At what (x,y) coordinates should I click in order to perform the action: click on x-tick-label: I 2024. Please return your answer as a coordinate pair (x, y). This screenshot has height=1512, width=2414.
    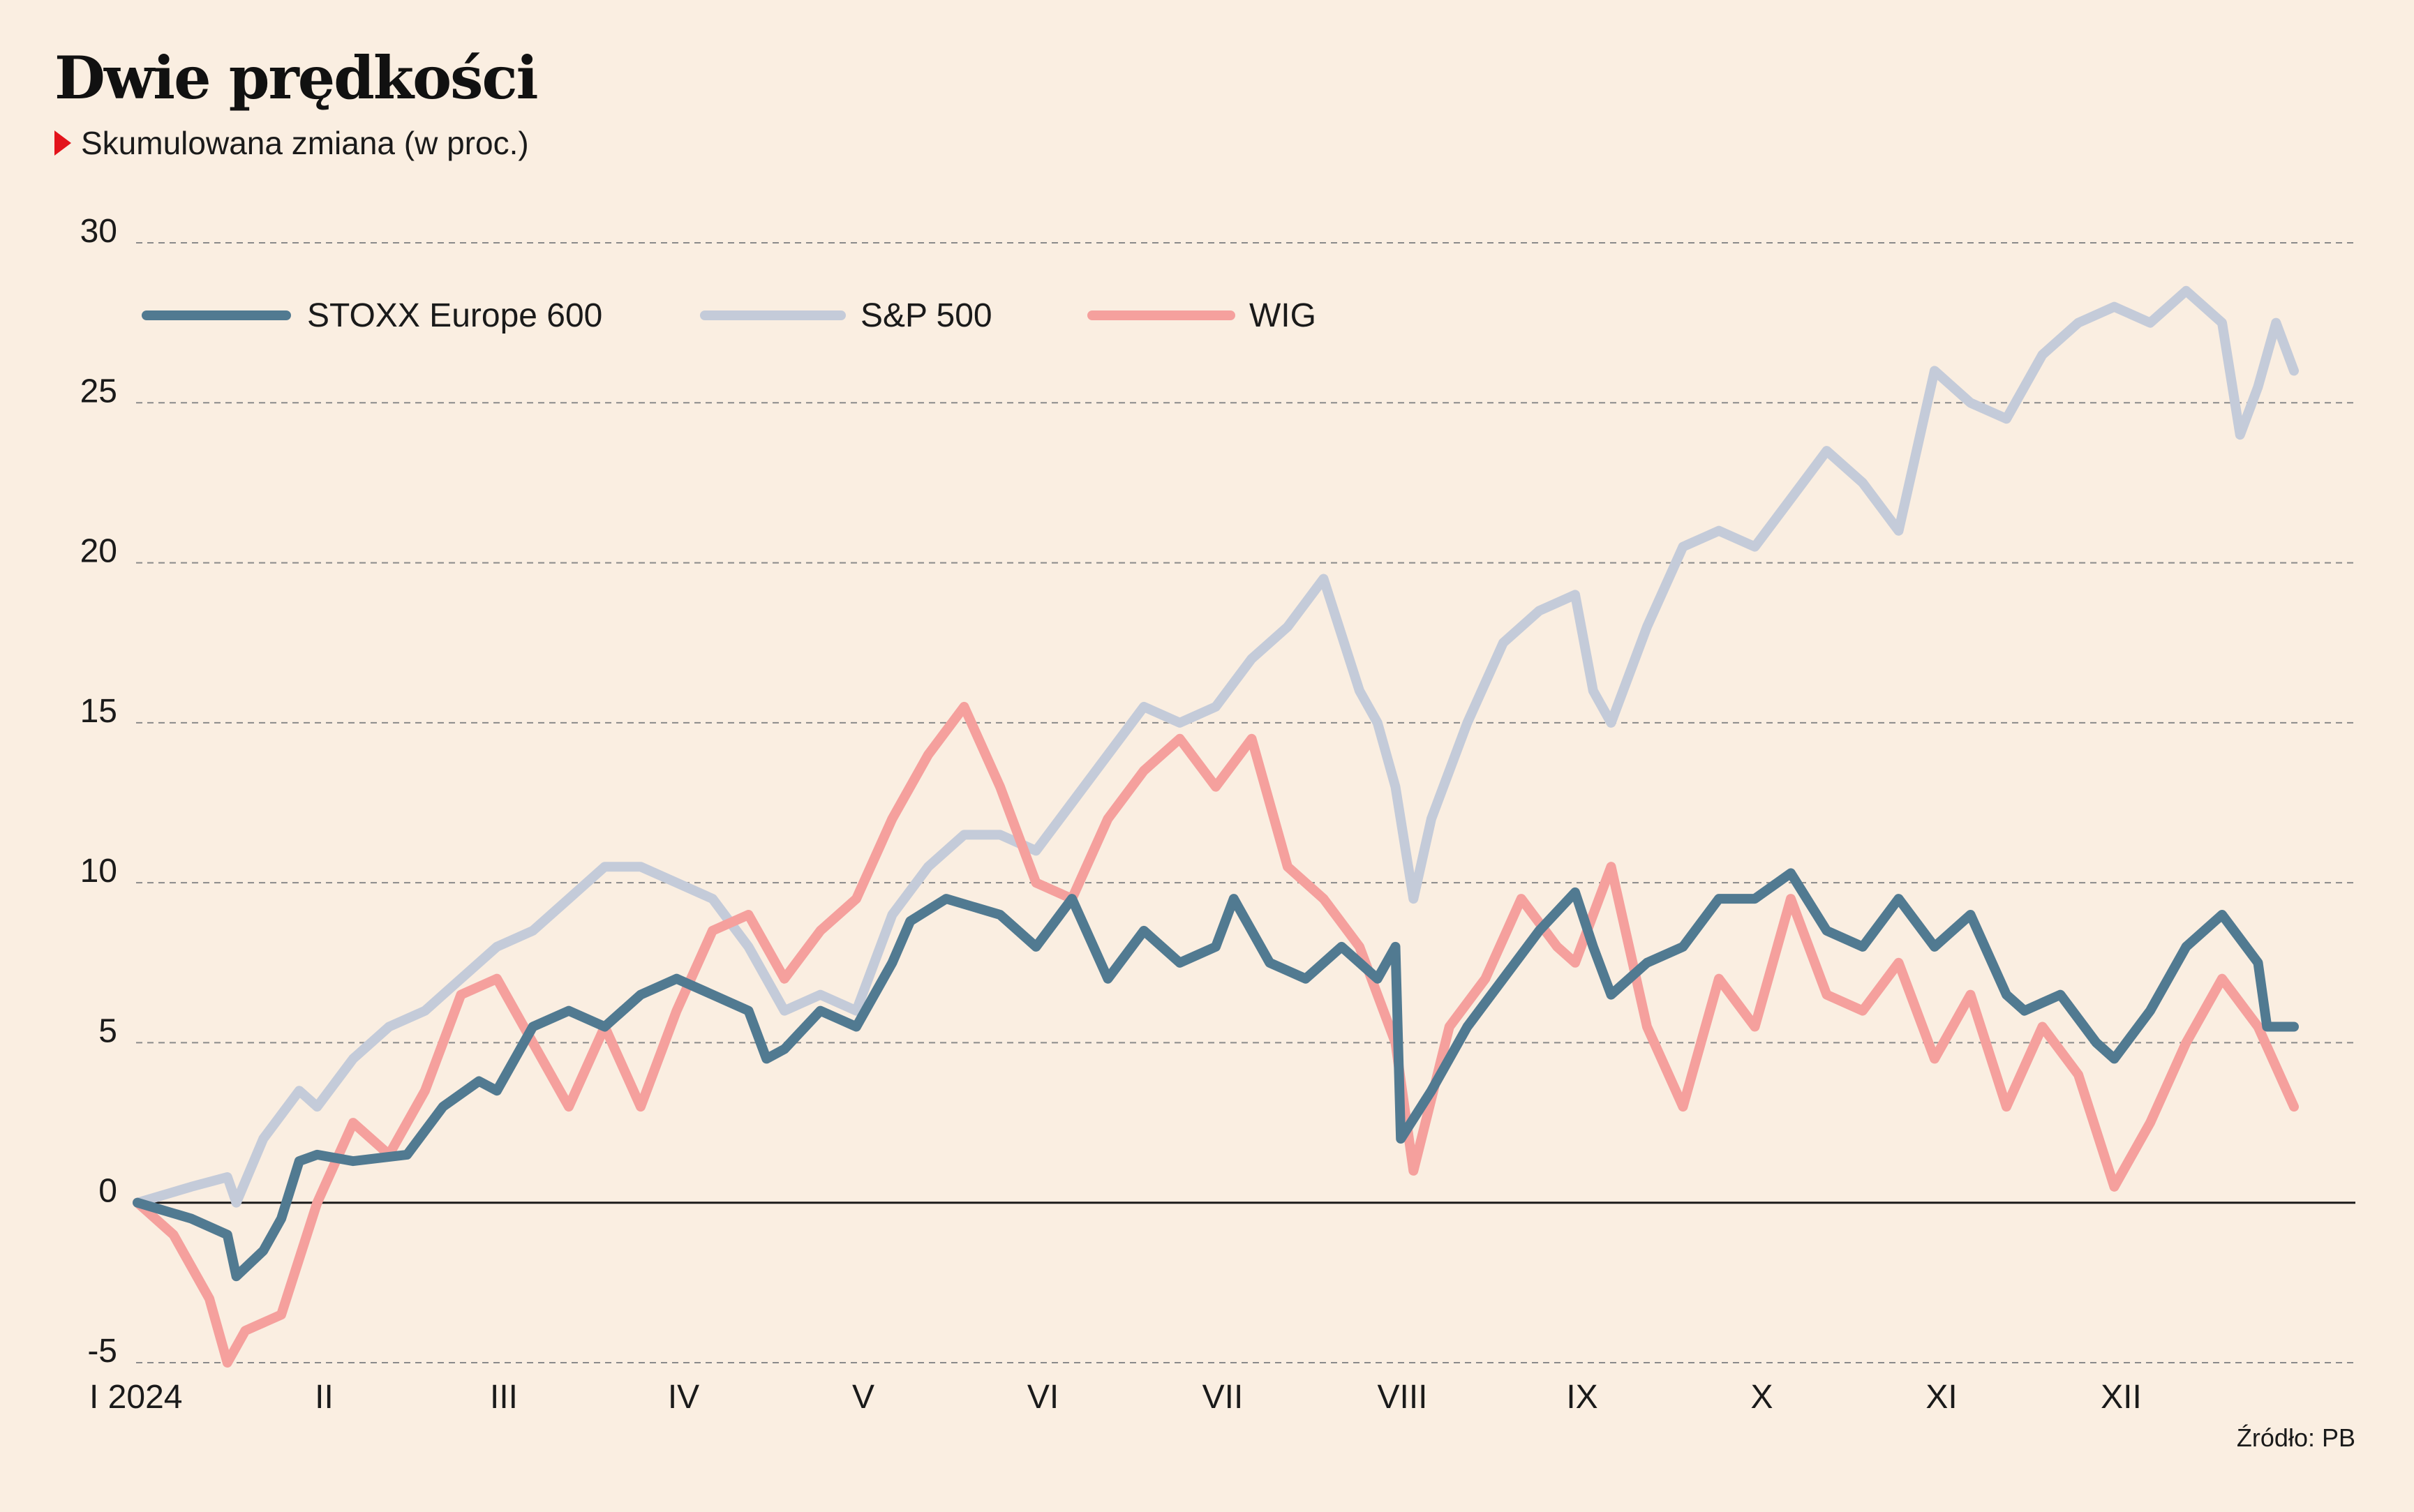
    Looking at the image, I should click on (135, 1397).